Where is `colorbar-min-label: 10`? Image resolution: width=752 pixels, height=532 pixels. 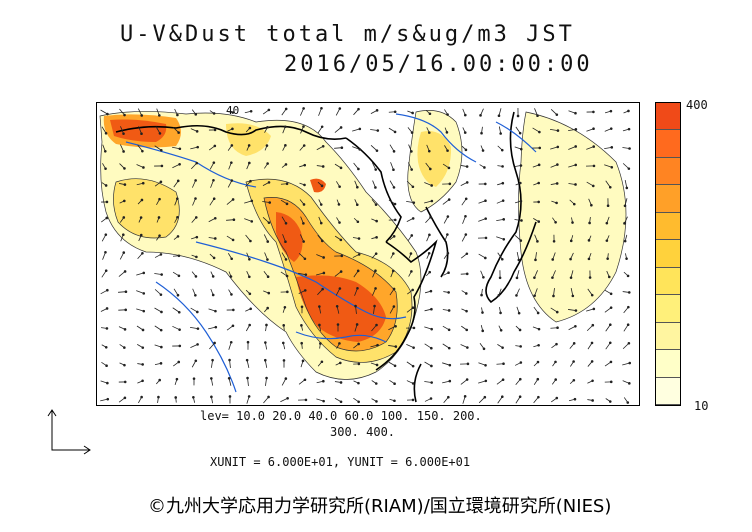 colorbar-min-label: 10 is located at coordinates (701, 406).